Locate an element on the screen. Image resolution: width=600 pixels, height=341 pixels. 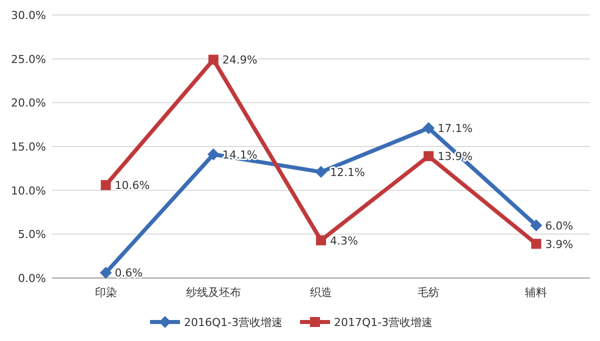
y-tick-label: 5.0% is located at coordinates (32, 235).